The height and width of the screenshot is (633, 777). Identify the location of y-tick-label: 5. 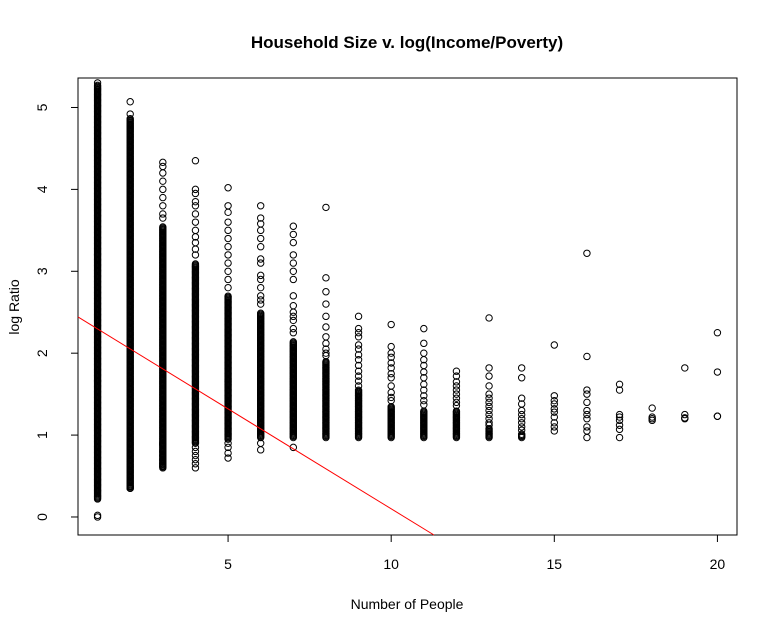
(42, 107).